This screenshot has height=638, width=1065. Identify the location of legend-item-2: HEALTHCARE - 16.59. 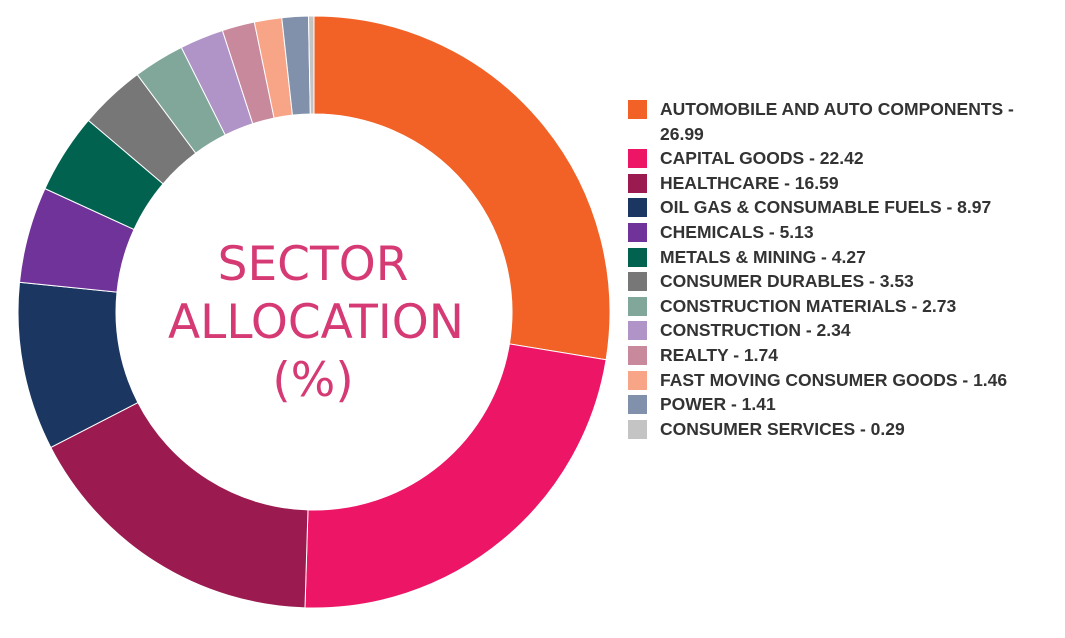
(843, 183).